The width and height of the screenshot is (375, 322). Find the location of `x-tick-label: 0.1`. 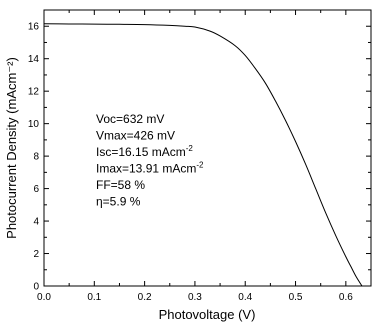

x-tick-label: 0.1 is located at coordinates (94, 297).